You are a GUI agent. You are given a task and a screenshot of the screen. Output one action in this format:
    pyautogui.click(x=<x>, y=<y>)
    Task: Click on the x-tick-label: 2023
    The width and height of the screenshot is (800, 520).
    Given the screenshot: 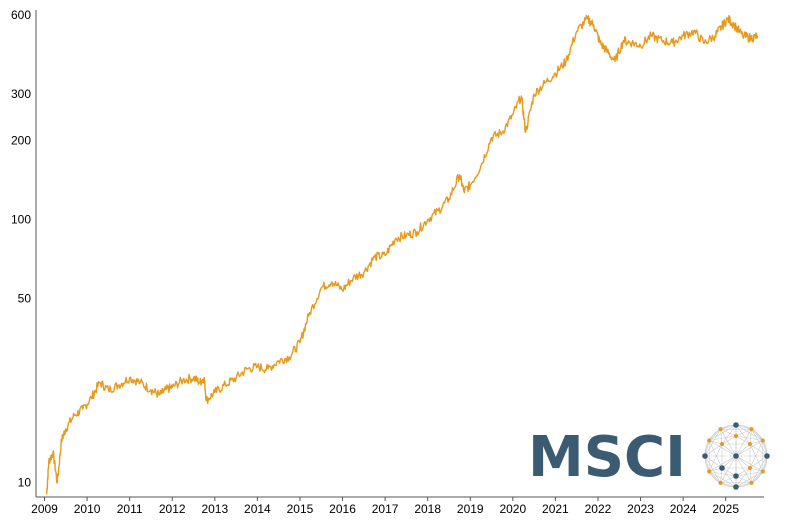 What is the action you would take?
    pyautogui.click(x=640, y=509)
    